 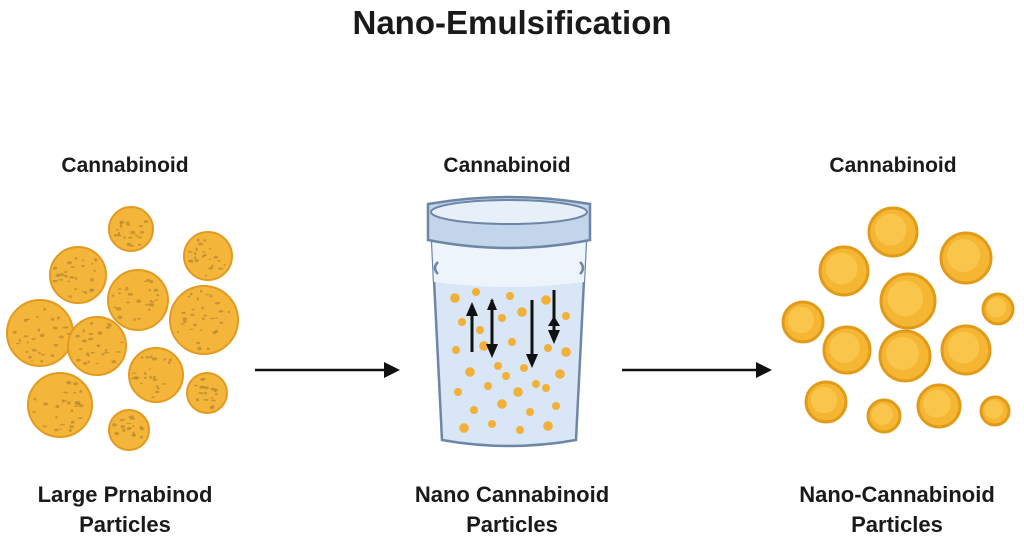 I want to click on panel-1-caption-line1: Large Prnabinod, so click(x=125, y=494).